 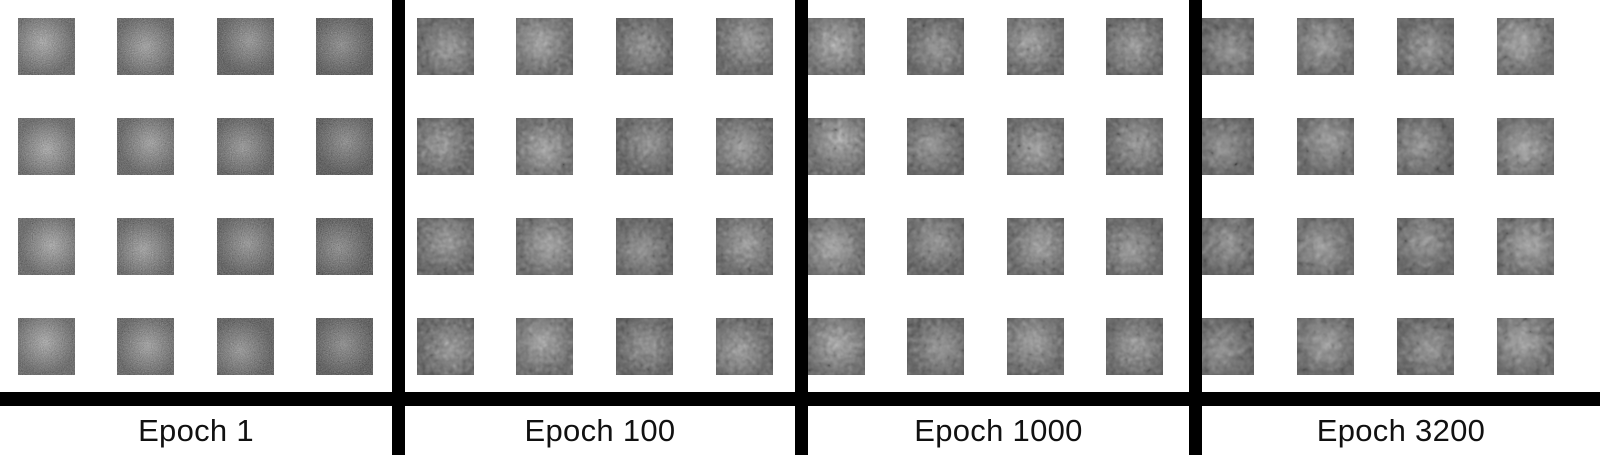 What do you see at coordinates (600, 430) in the screenshot?
I see `caption-epoch-100: Epoch 100` at bounding box center [600, 430].